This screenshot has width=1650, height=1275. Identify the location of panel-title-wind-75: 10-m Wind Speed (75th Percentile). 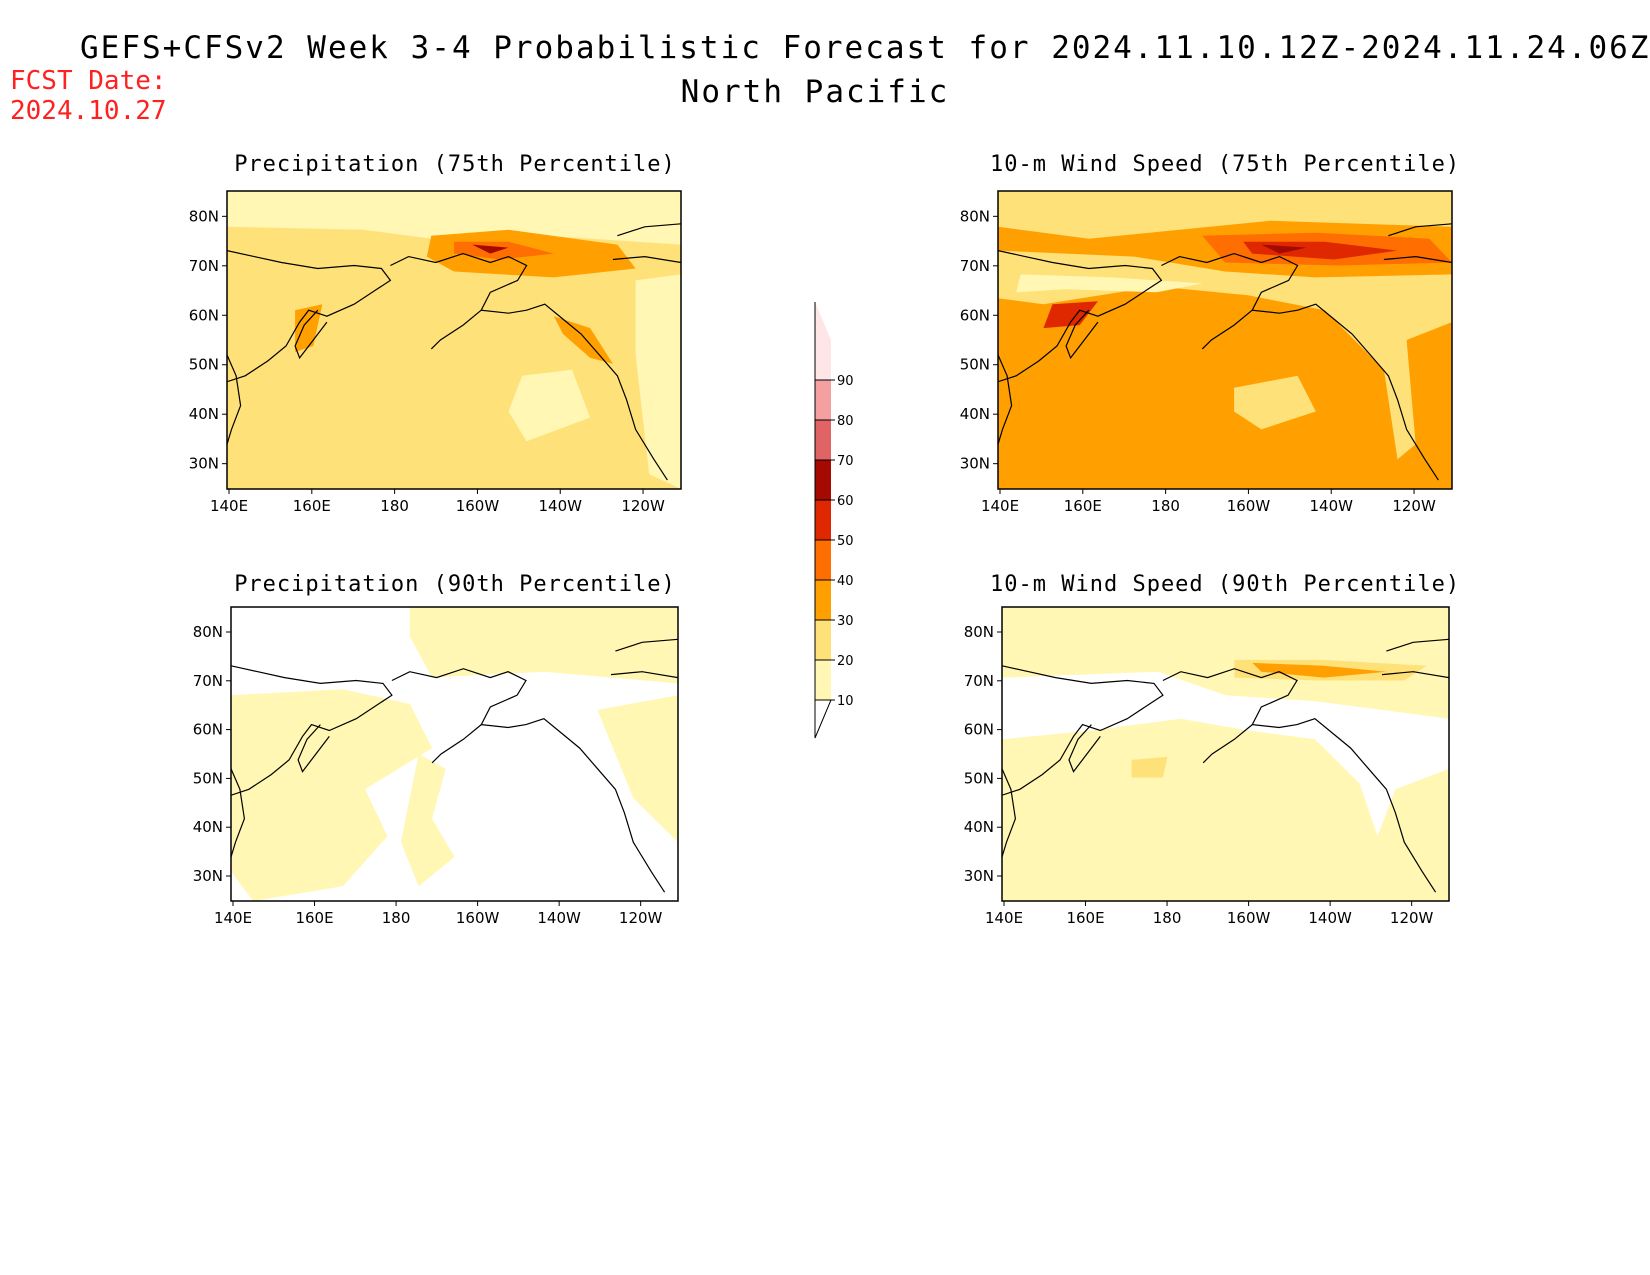
(1225, 164).